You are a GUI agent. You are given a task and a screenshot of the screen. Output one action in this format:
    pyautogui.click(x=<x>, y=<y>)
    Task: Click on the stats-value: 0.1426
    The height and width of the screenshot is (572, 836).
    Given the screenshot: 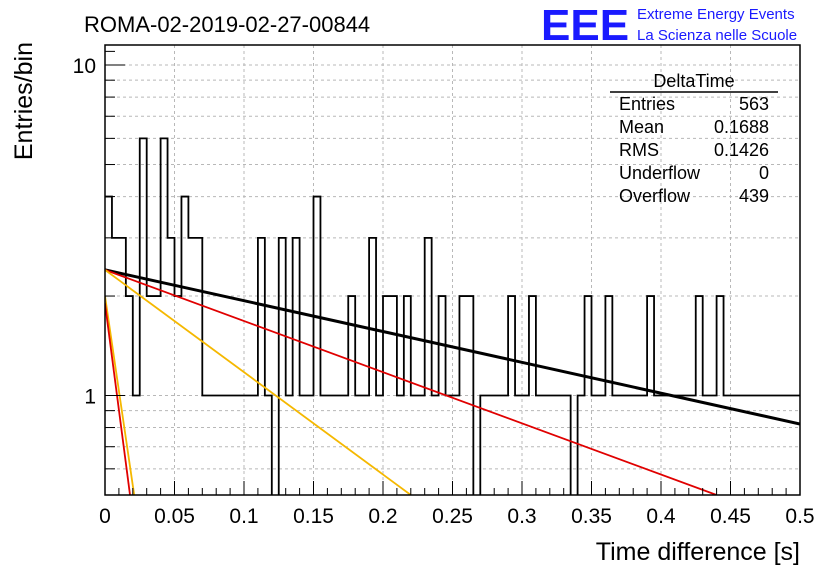 What is the action you would take?
    pyautogui.click(x=741, y=150)
    